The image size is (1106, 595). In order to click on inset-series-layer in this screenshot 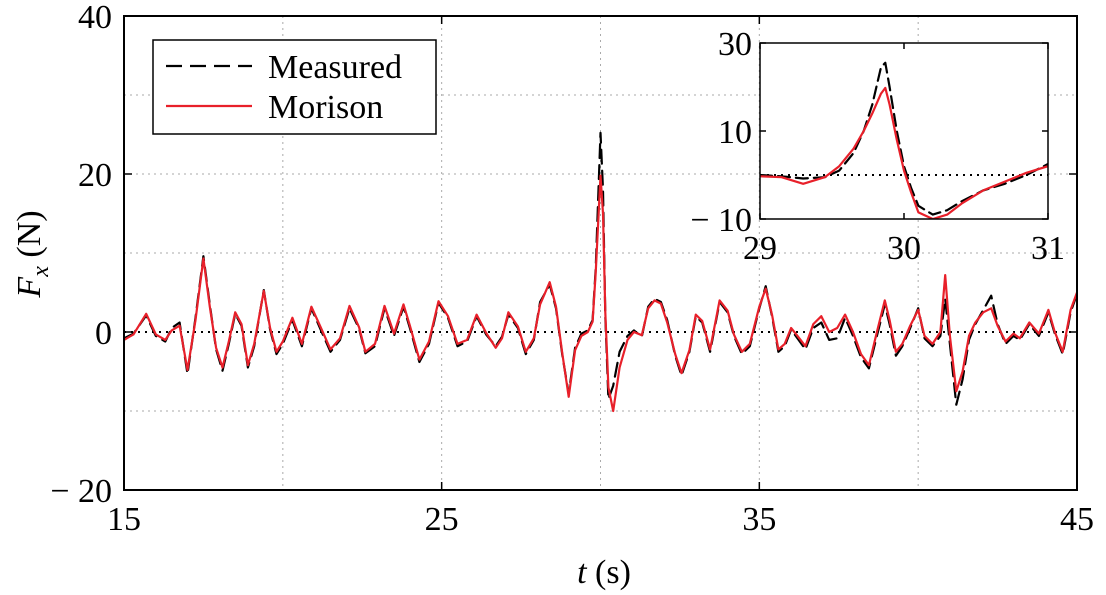, I will do `click(904, 140)`.